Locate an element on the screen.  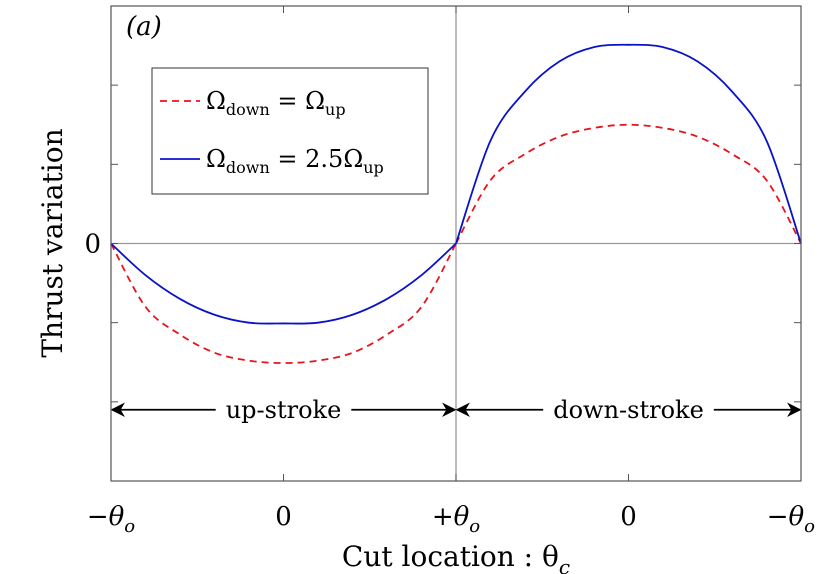
series-1-line-upstroke is located at coordinates (283, 303).